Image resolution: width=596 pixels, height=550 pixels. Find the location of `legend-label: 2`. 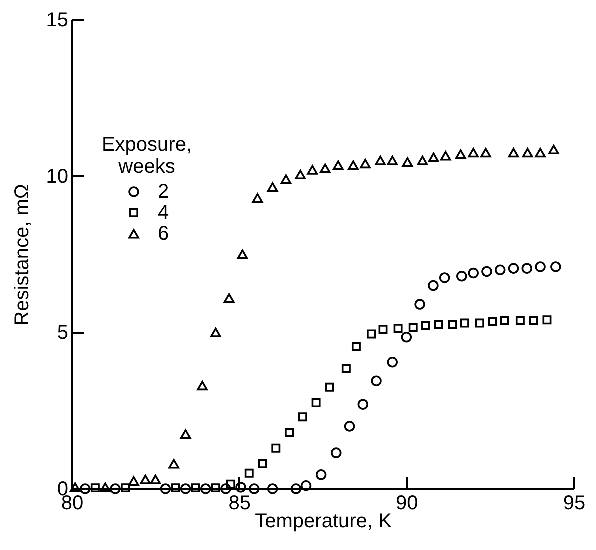

legend-label: 2 is located at coordinates (164, 192).